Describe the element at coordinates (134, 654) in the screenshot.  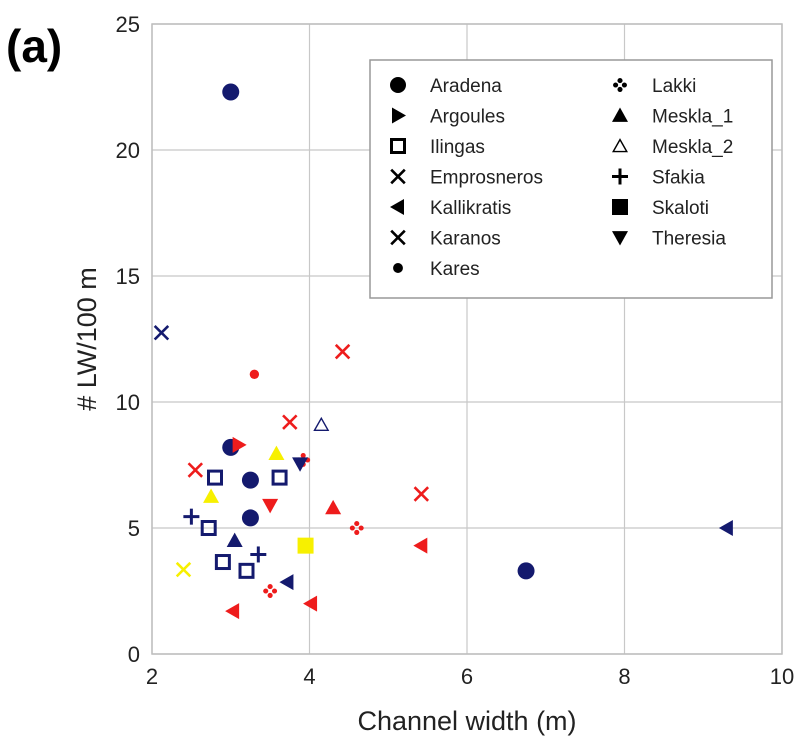
I see `y-tick-label: 0` at that location.